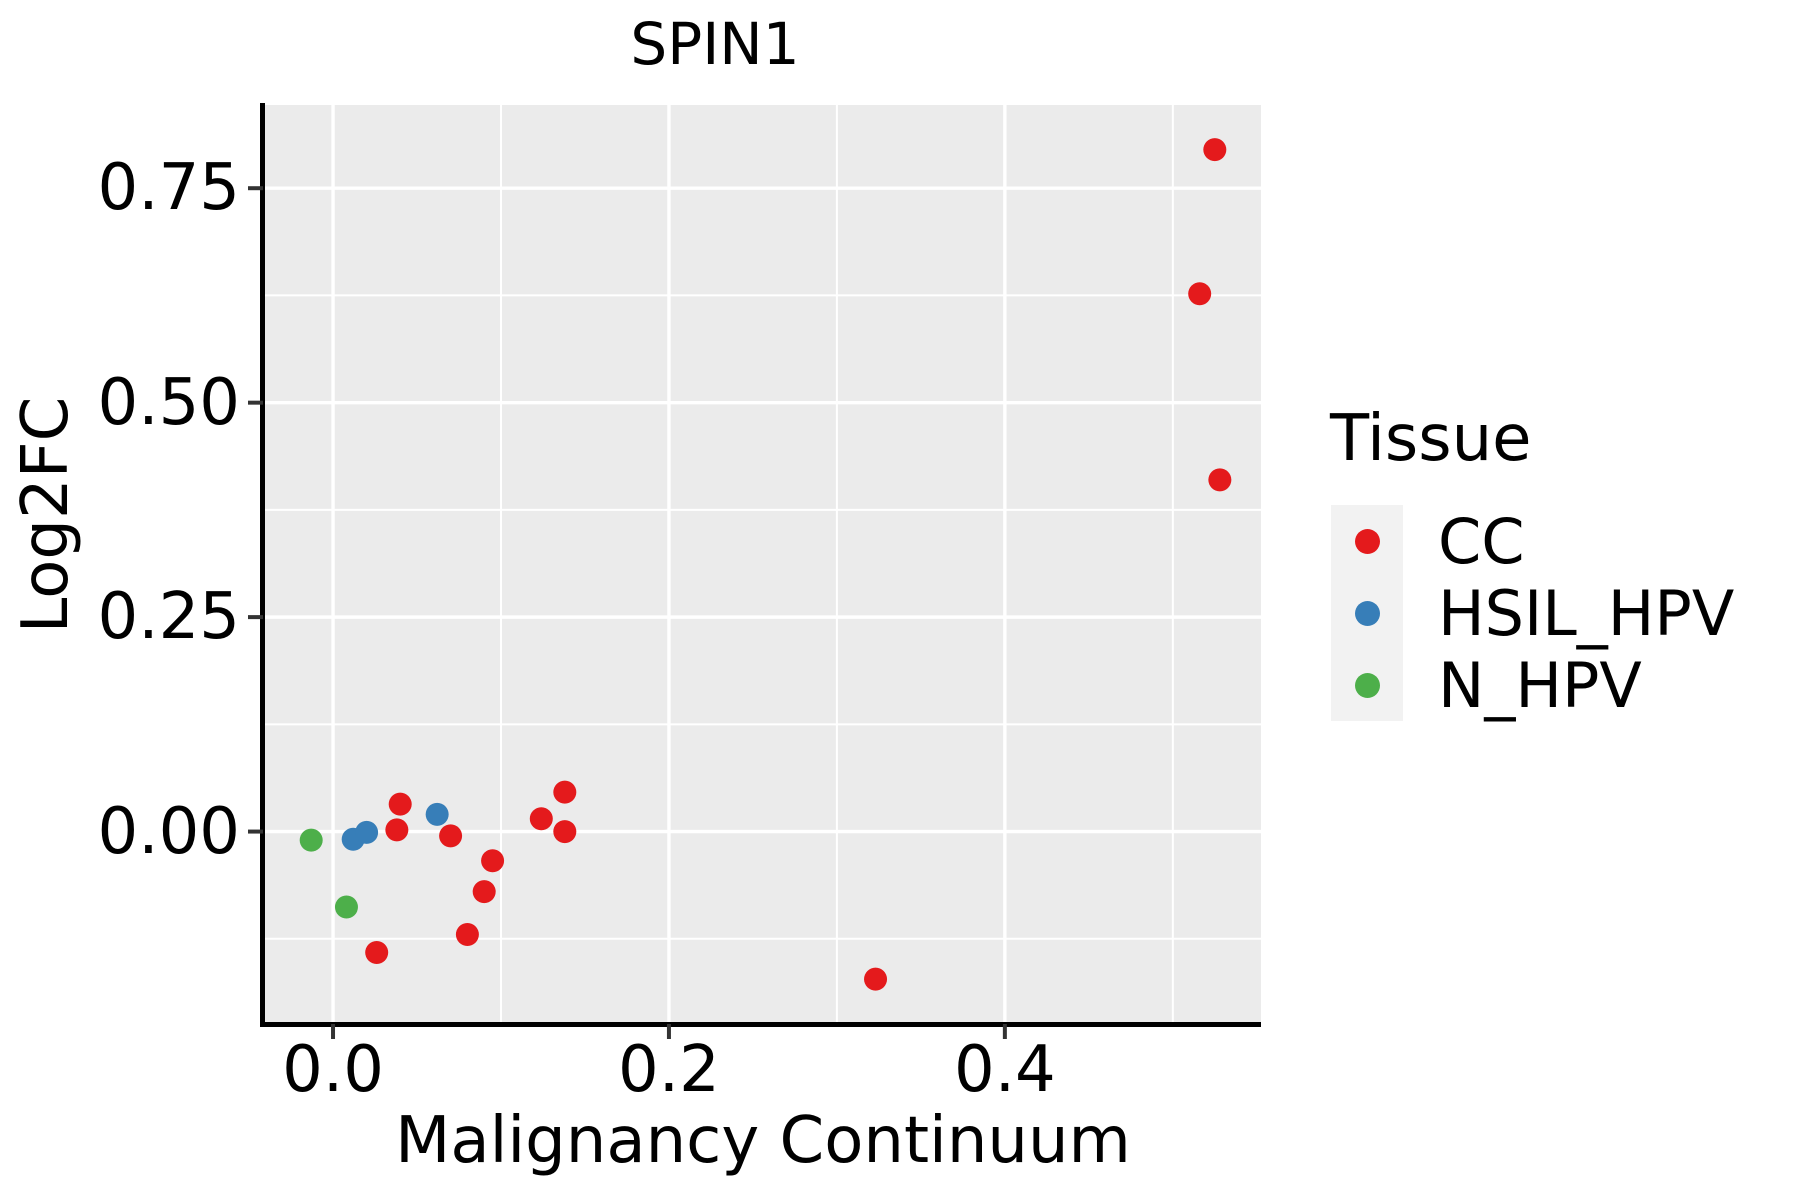  I want to click on legend-dot-cc, so click(1367, 541).